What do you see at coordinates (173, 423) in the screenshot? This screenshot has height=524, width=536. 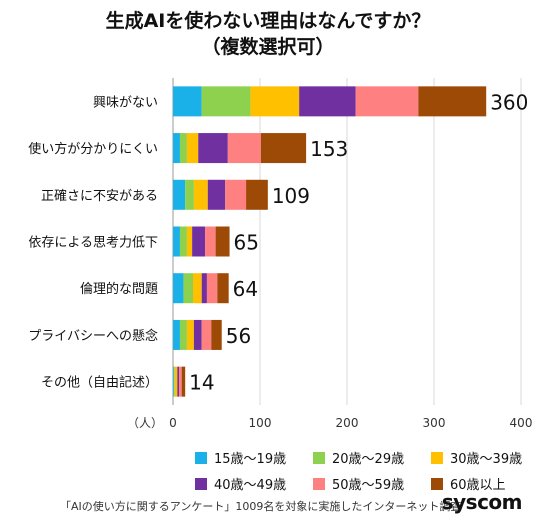 I see `x-tick-label: 0` at bounding box center [173, 423].